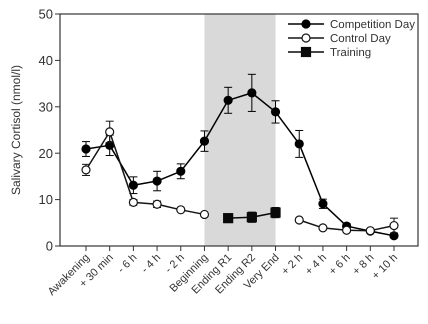 Image resolution: width=428 pixels, height=324 pixels. I want to click on y-tick-label: 0, so click(49, 246).